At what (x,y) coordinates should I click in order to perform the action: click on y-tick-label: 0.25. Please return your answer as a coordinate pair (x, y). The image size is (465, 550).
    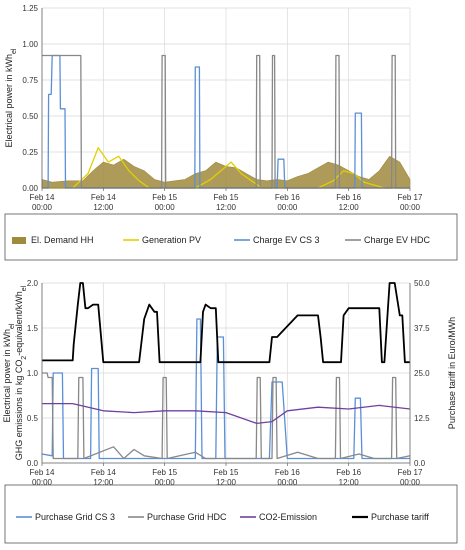
    Looking at the image, I should click on (30, 152).